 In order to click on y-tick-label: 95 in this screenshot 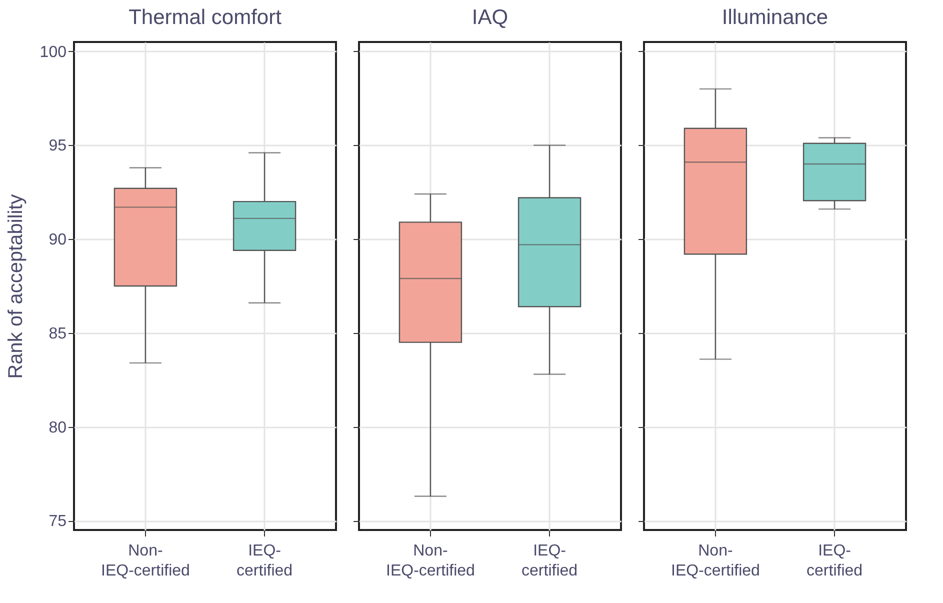, I will do `click(57, 146)`.